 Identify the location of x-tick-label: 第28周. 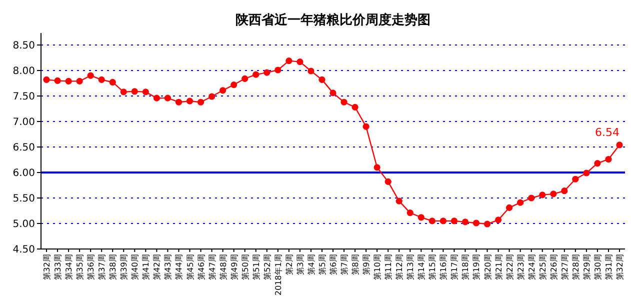
(575, 267).